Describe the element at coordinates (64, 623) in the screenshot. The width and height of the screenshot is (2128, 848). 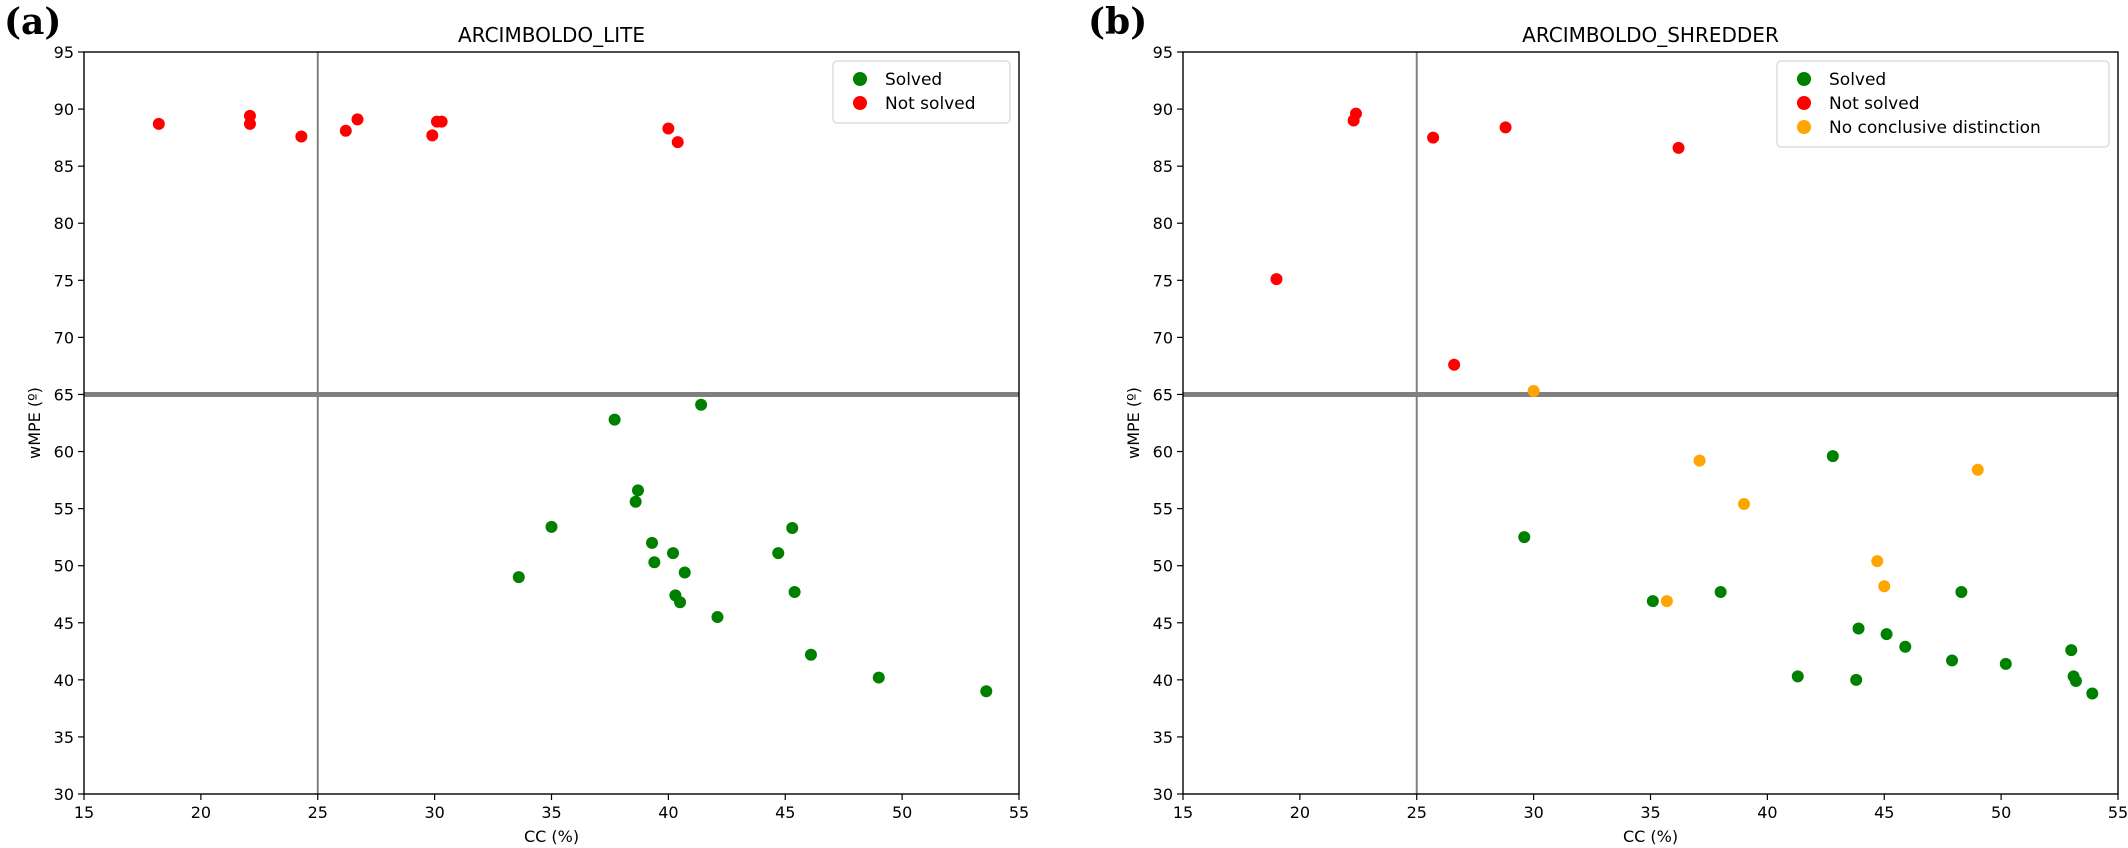
I see `y-tick-label: 45` at that location.